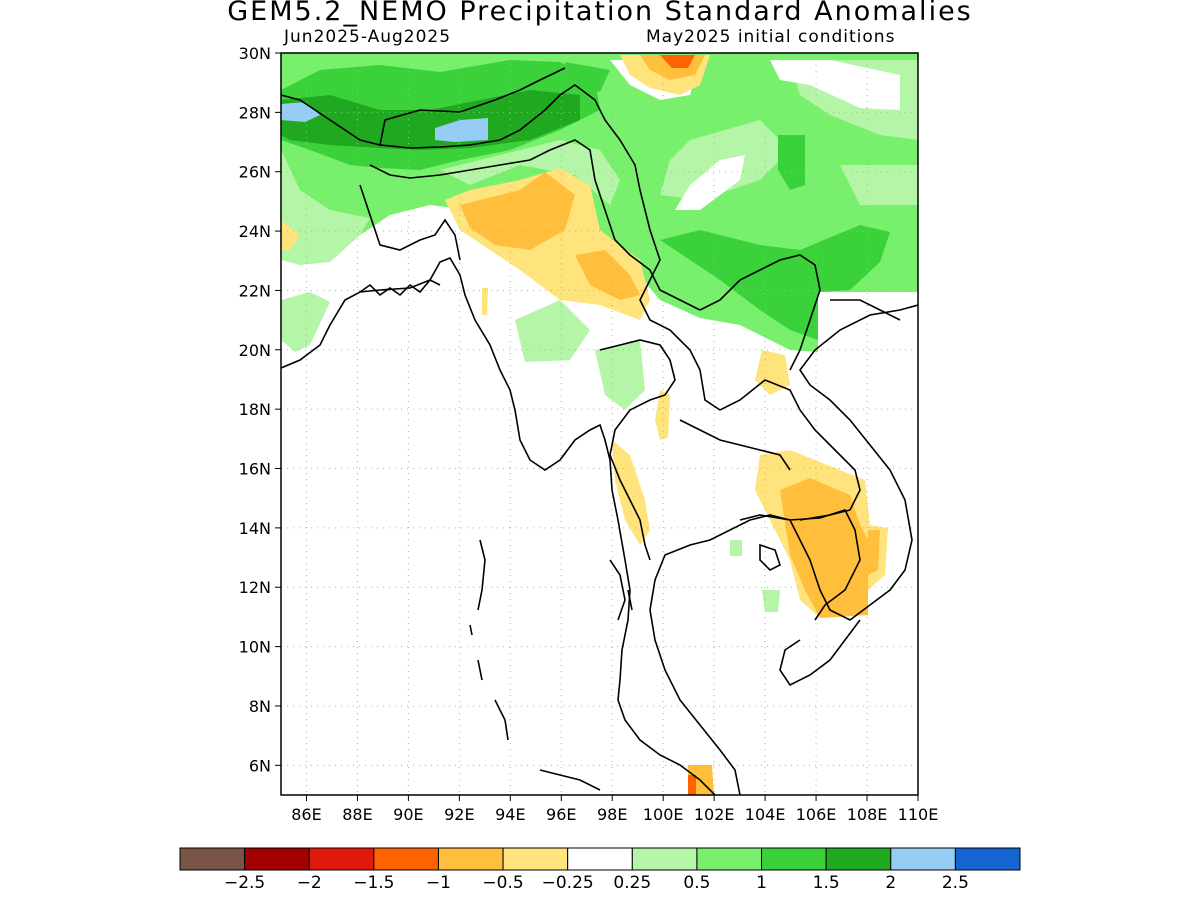 The image size is (1200, 900). I want to click on coastline-vietnam-south, so click(820, 653).